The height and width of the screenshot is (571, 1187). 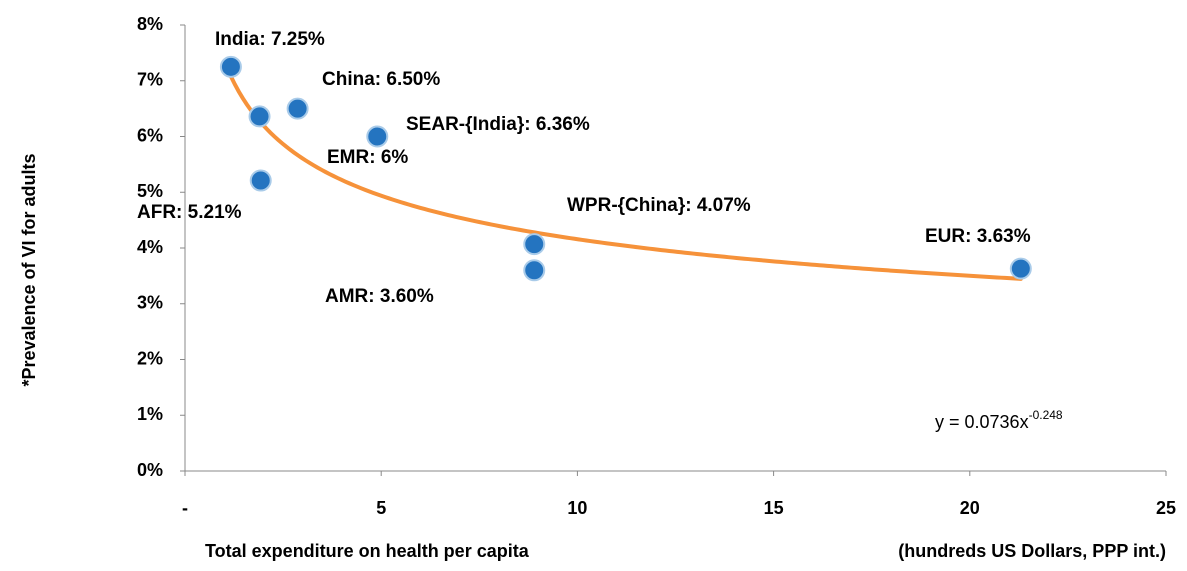 What do you see at coordinates (367, 157) in the screenshot?
I see `annotation: EMR: 6%` at bounding box center [367, 157].